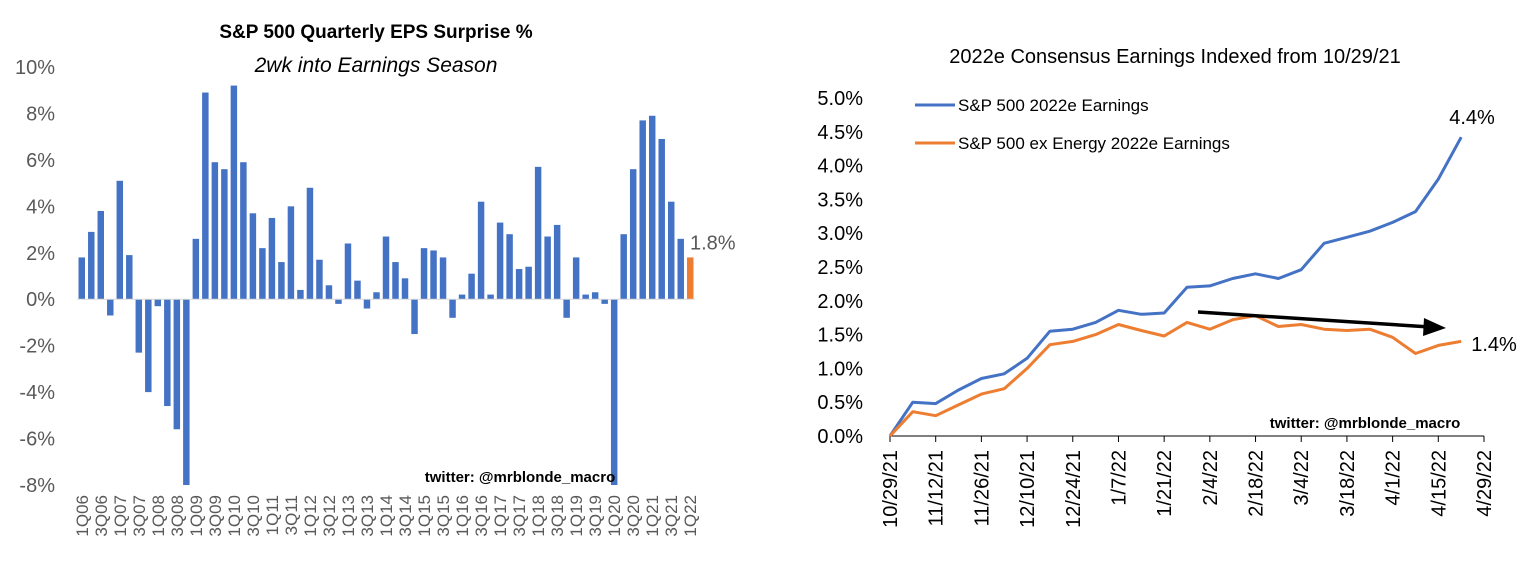 This screenshot has width=1535, height=578. What do you see at coordinates (348, 271) in the screenshot?
I see `left-bar-1Q13` at bounding box center [348, 271].